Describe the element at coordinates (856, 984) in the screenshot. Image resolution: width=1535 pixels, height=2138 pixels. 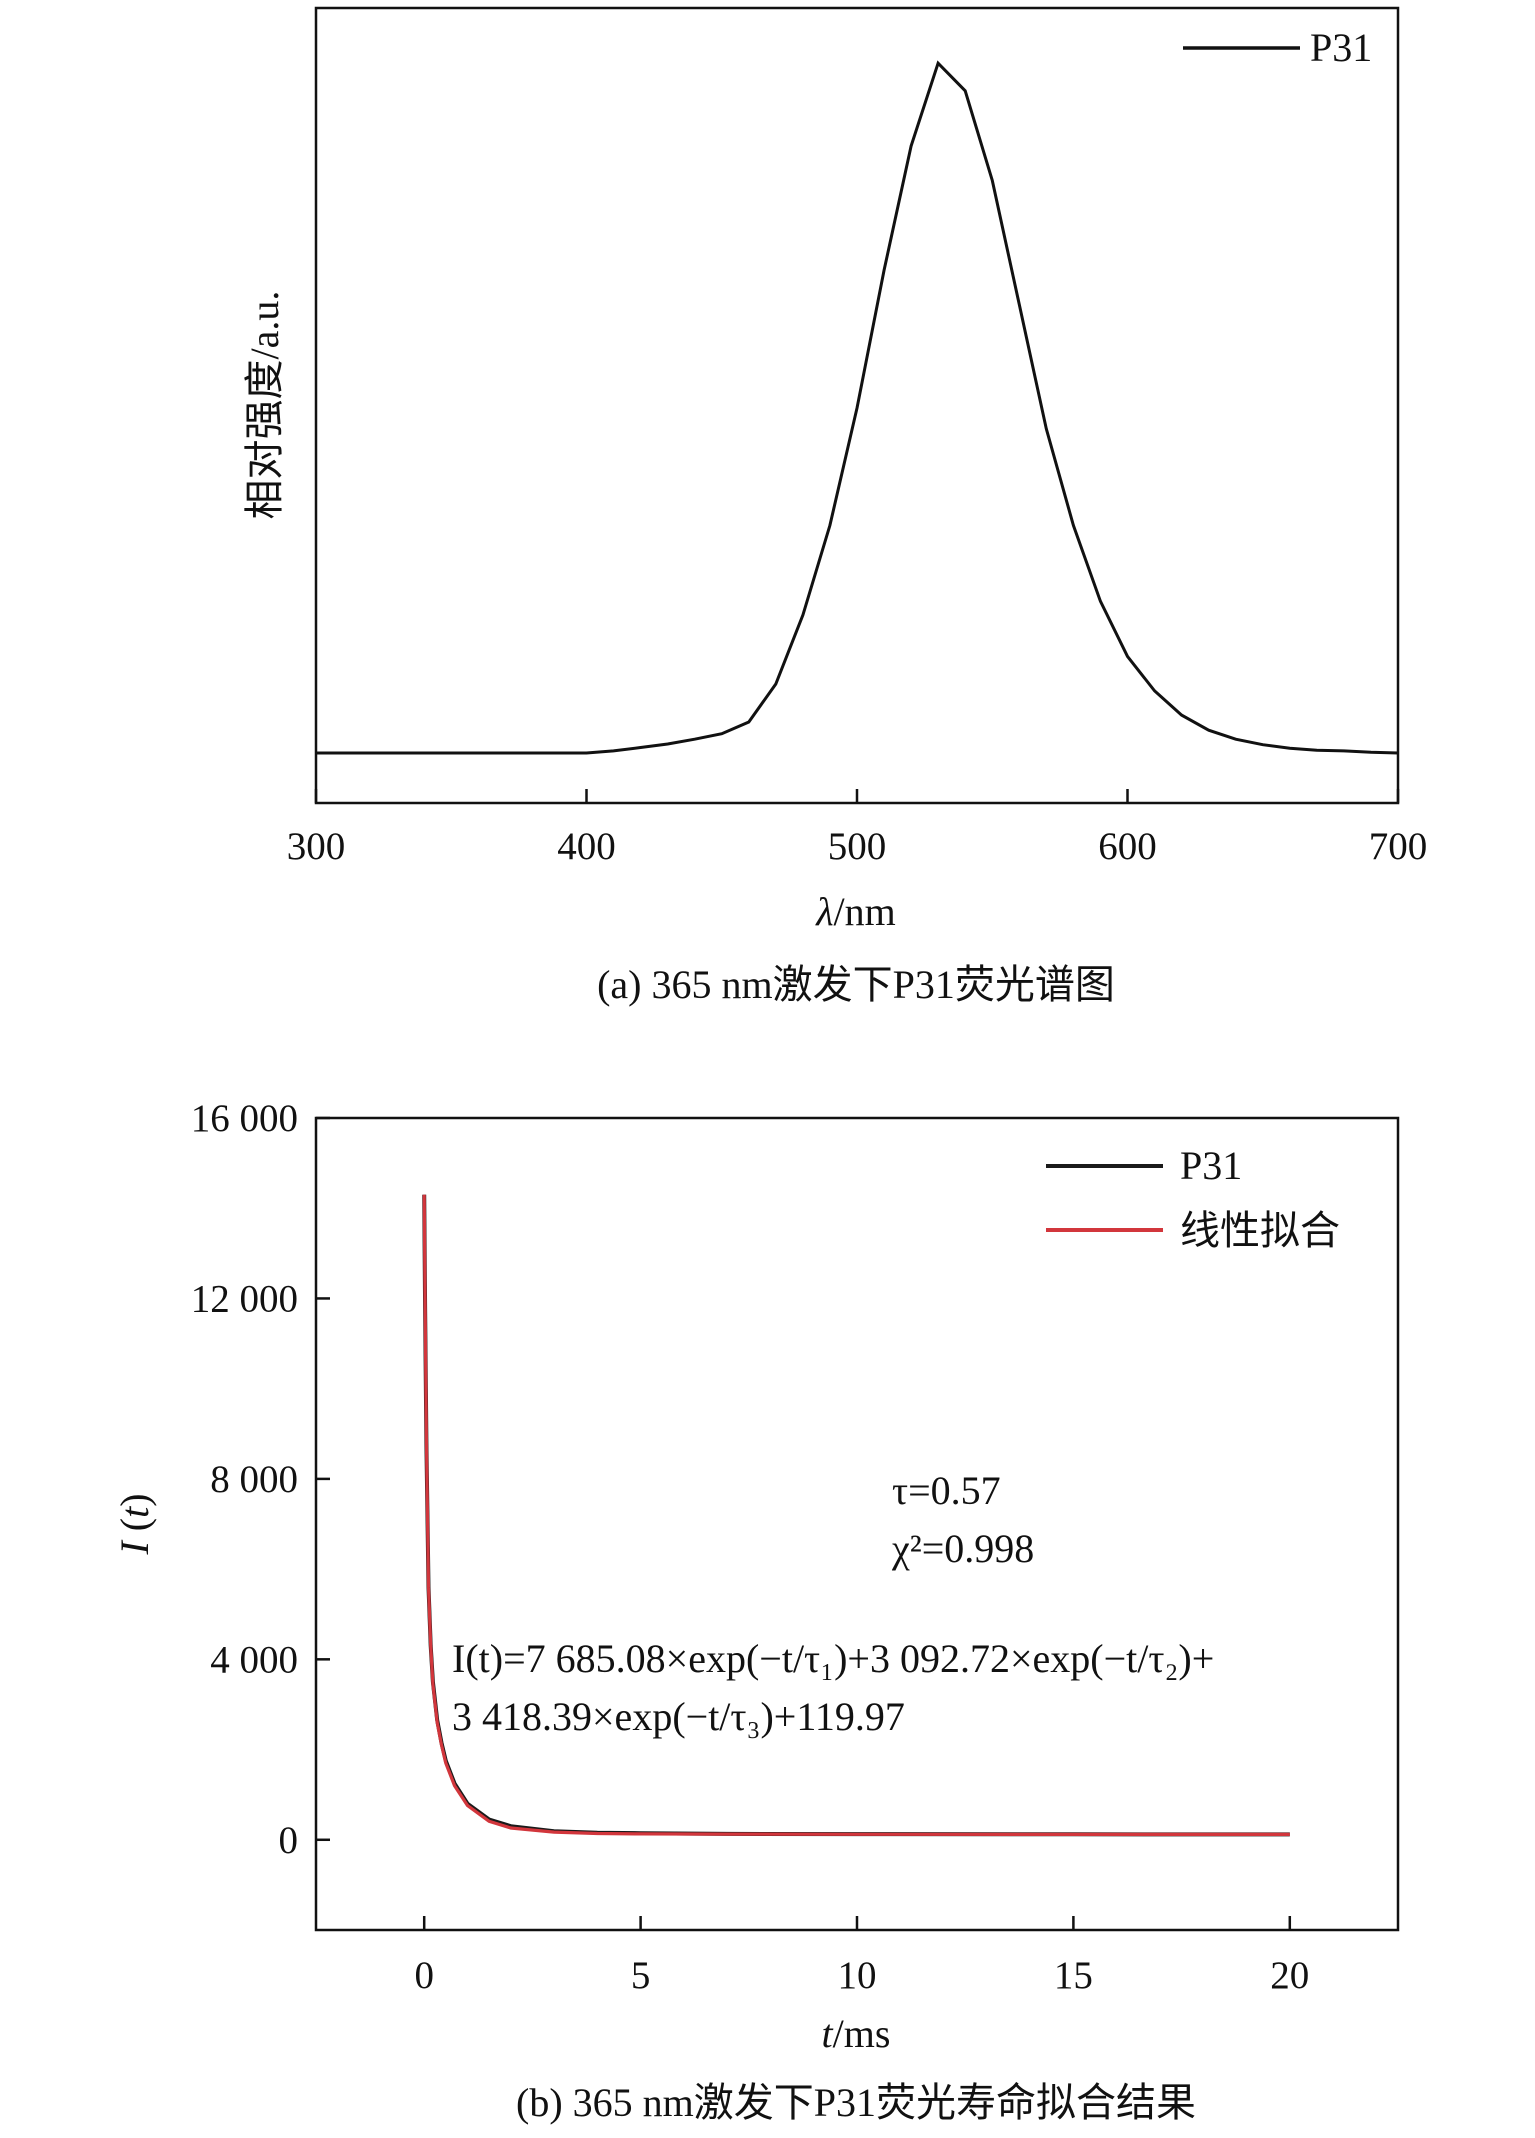
I see `caption-a: (a) 365 nm激发下P31荧光谱图` at that location.